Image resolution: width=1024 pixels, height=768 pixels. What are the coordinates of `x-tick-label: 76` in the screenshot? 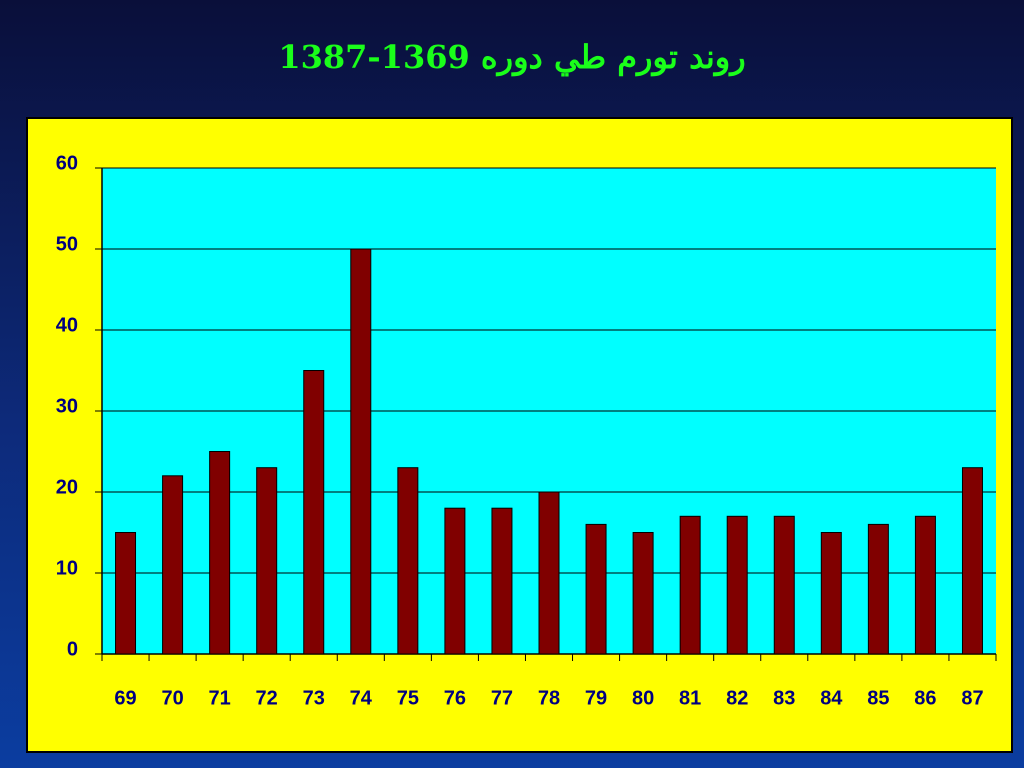 It's located at (455, 698).